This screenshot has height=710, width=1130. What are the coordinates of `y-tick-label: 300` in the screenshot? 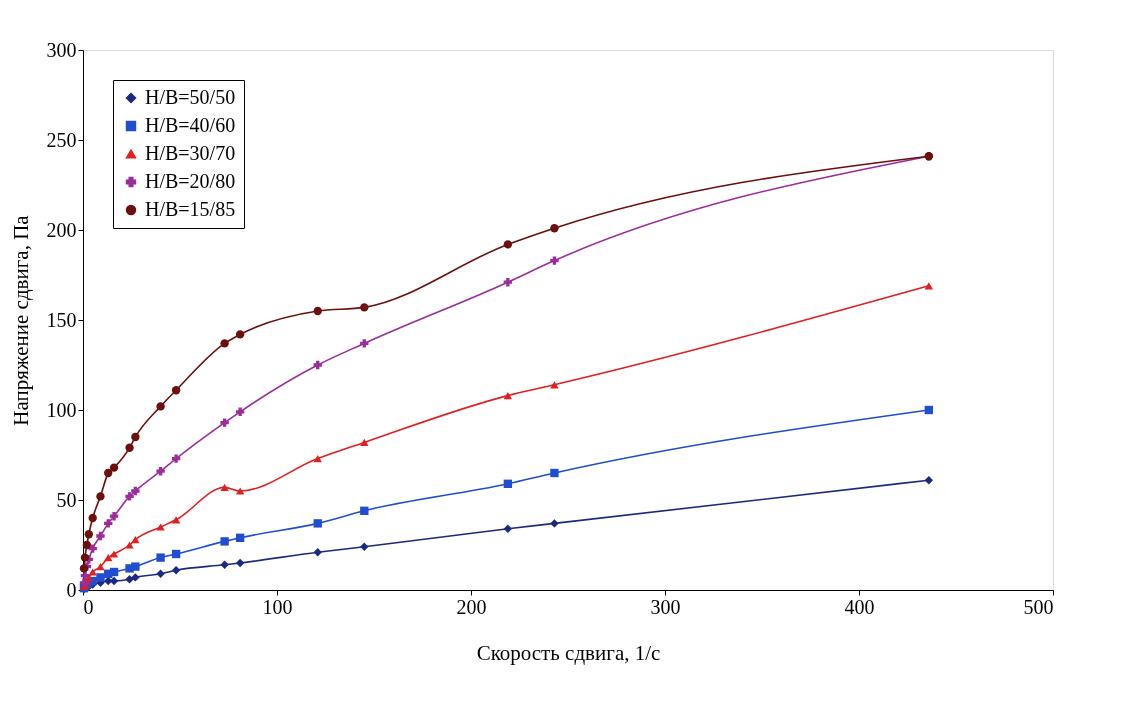 It's located at (61, 49).